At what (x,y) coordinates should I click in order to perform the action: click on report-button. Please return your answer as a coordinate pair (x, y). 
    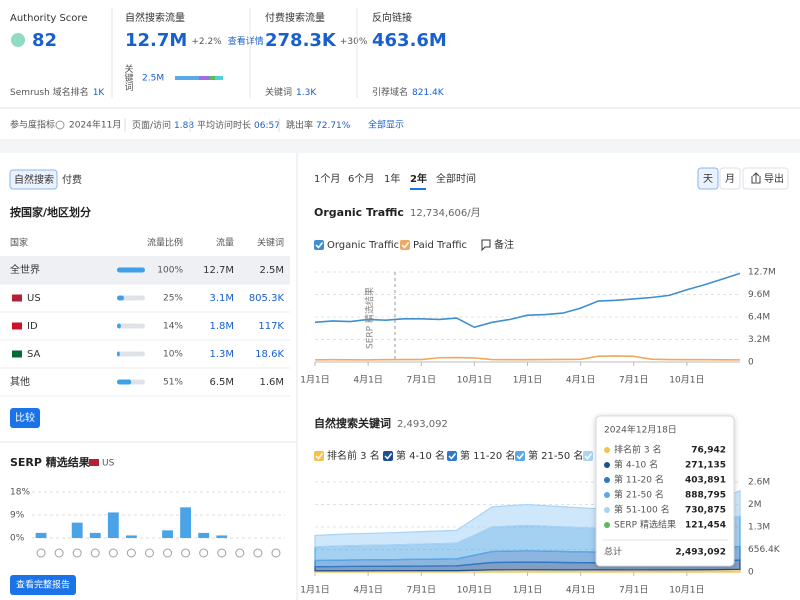
    Looking at the image, I should click on (43, 585).